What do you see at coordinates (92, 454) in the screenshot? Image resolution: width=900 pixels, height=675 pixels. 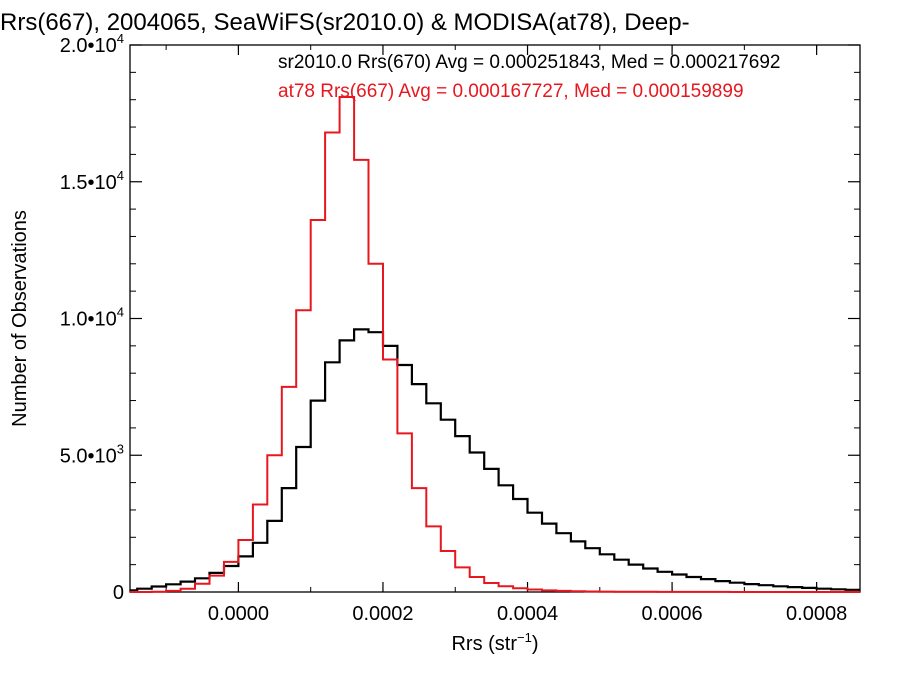 I see `y-tick-label: 5.0•103` at bounding box center [92, 454].